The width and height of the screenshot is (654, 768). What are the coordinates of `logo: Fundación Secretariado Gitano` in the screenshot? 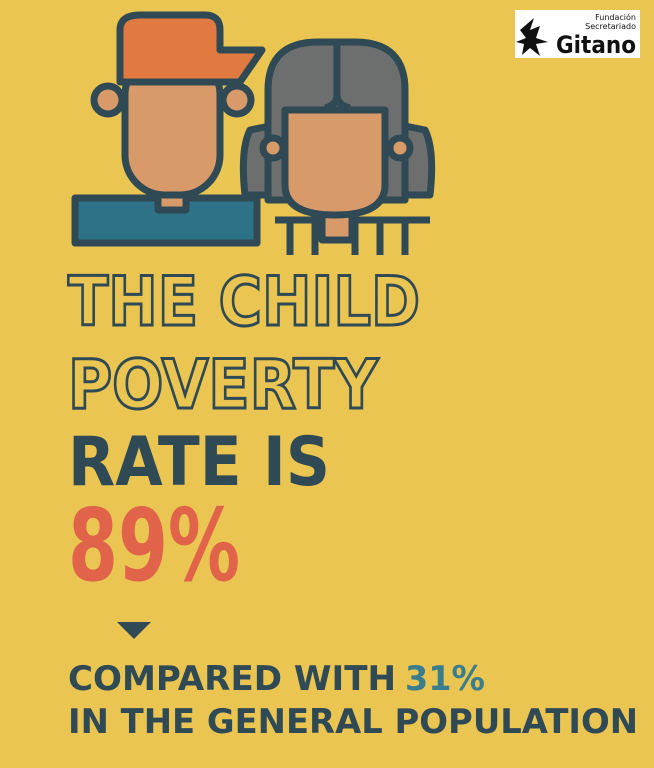 It's located at (577, 34).